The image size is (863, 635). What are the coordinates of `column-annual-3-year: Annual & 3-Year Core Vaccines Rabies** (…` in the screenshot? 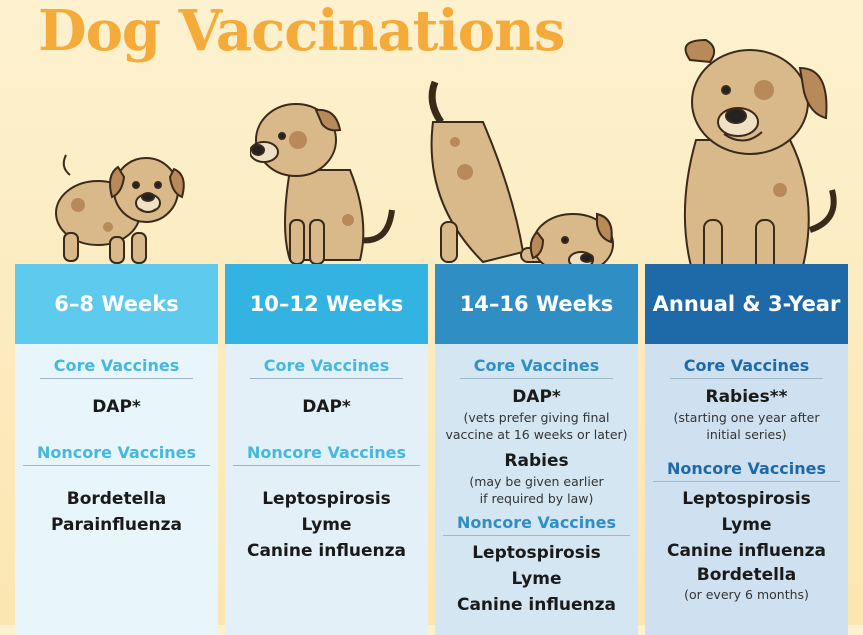 It's located at (746, 449).